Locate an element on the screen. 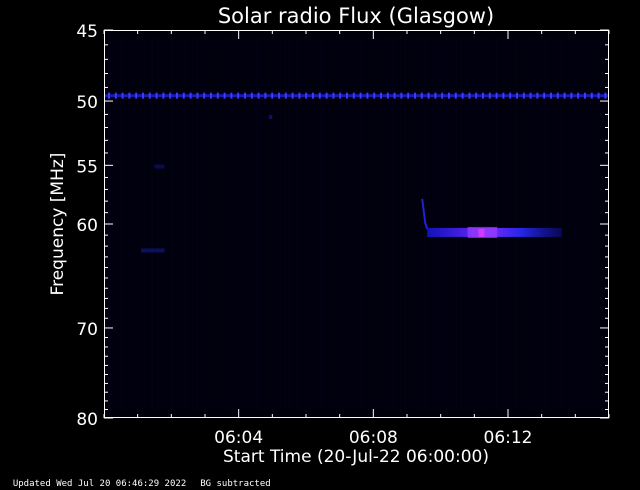 The height and width of the screenshot is (490, 640). y-tick-label: 50 is located at coordinates (87, 103).